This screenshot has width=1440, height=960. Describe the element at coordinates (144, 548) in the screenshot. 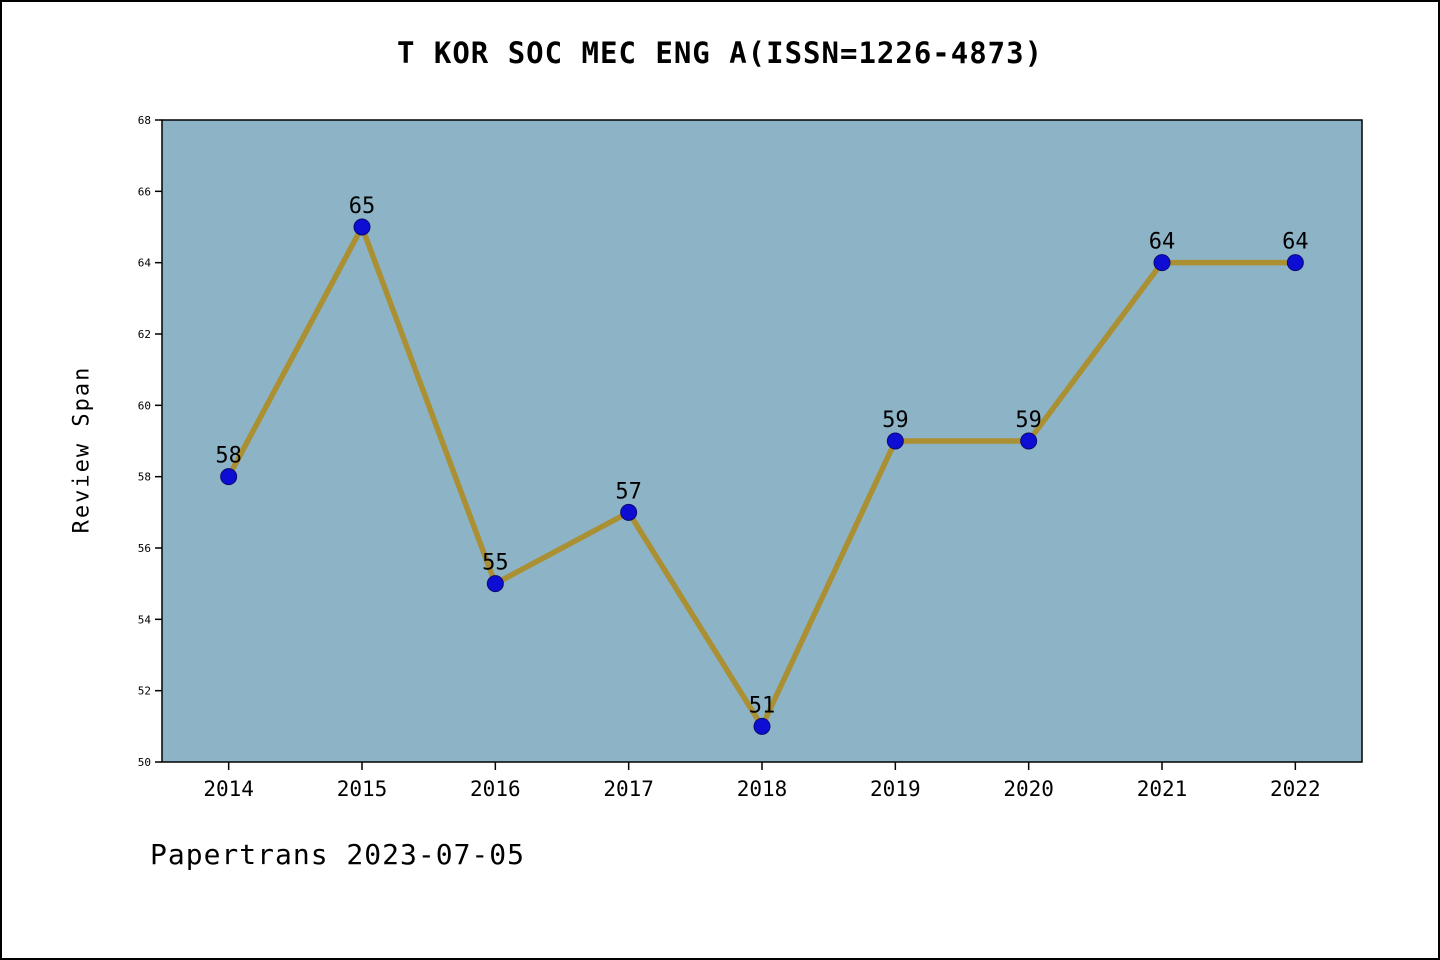

I see `y-tick-label: 56` at that location.